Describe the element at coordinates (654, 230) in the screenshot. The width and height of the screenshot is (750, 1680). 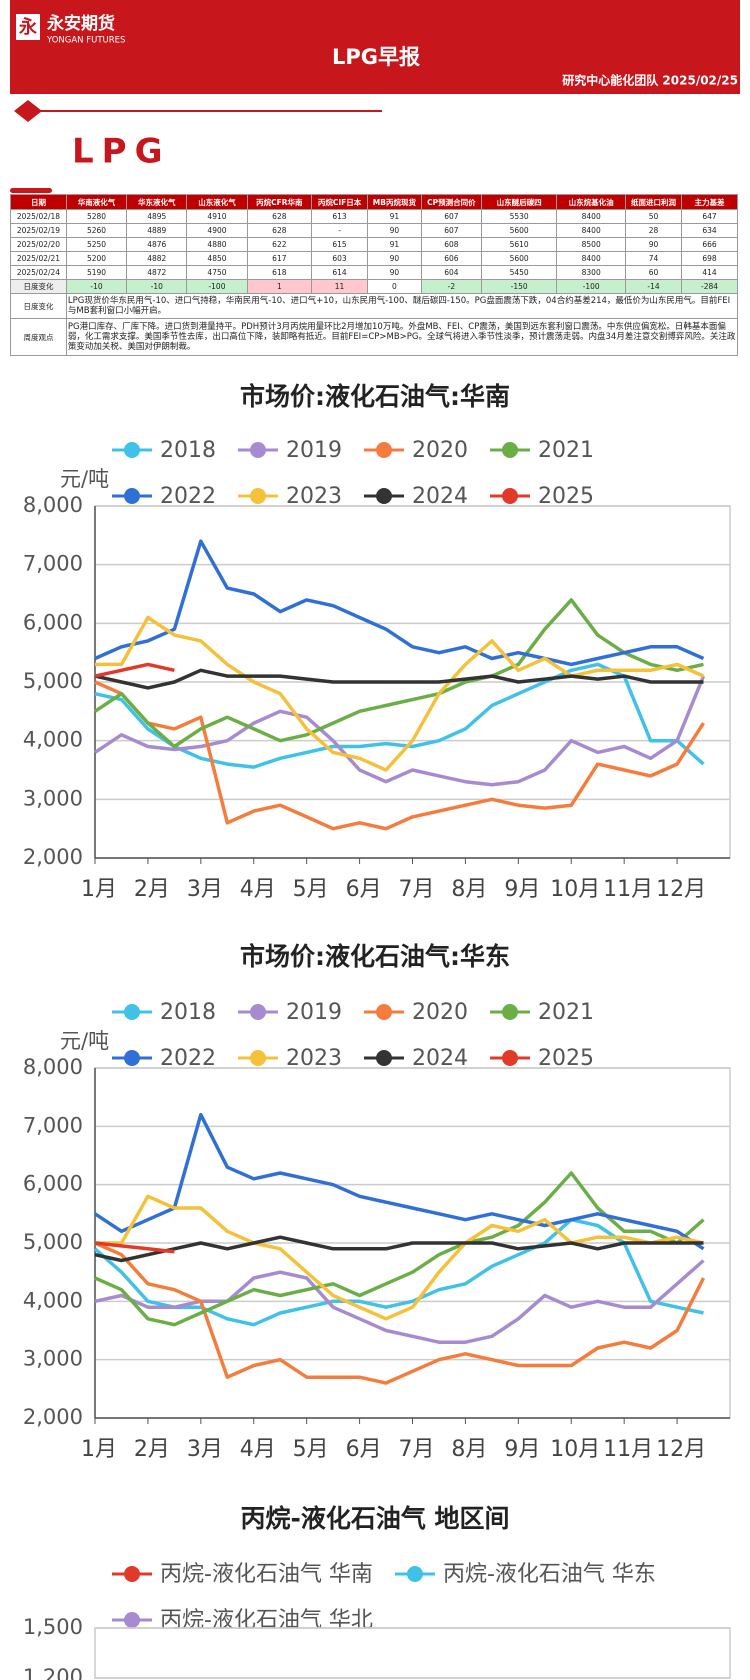
I see `table-cell: 28` at that location.